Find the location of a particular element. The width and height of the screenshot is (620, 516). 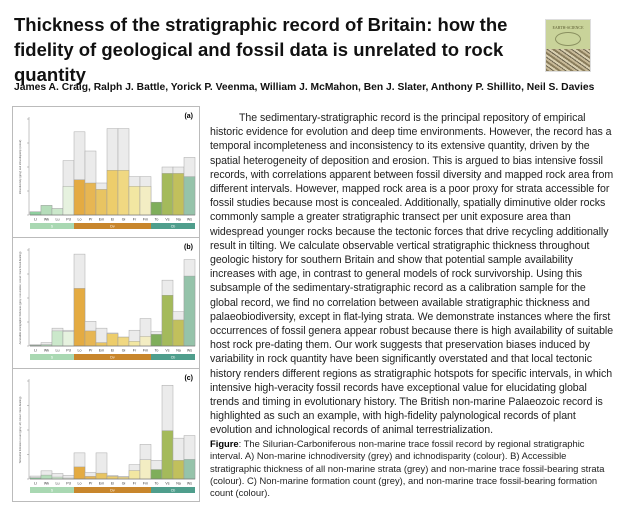

caption-label: Figure is located at coordinates (224, 443).